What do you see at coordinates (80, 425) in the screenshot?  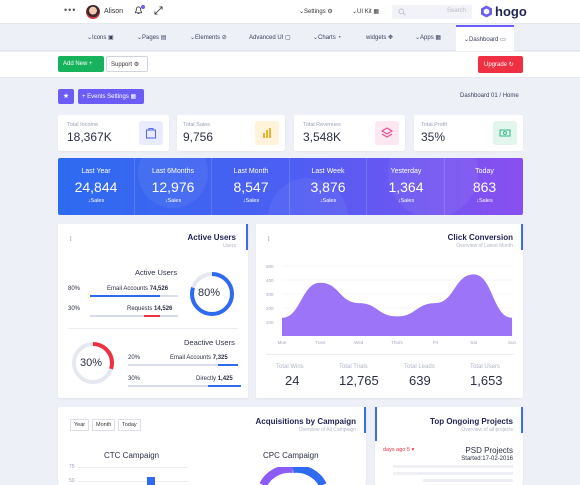 I see `tab-year: Year` at bounding box center [80, 425].